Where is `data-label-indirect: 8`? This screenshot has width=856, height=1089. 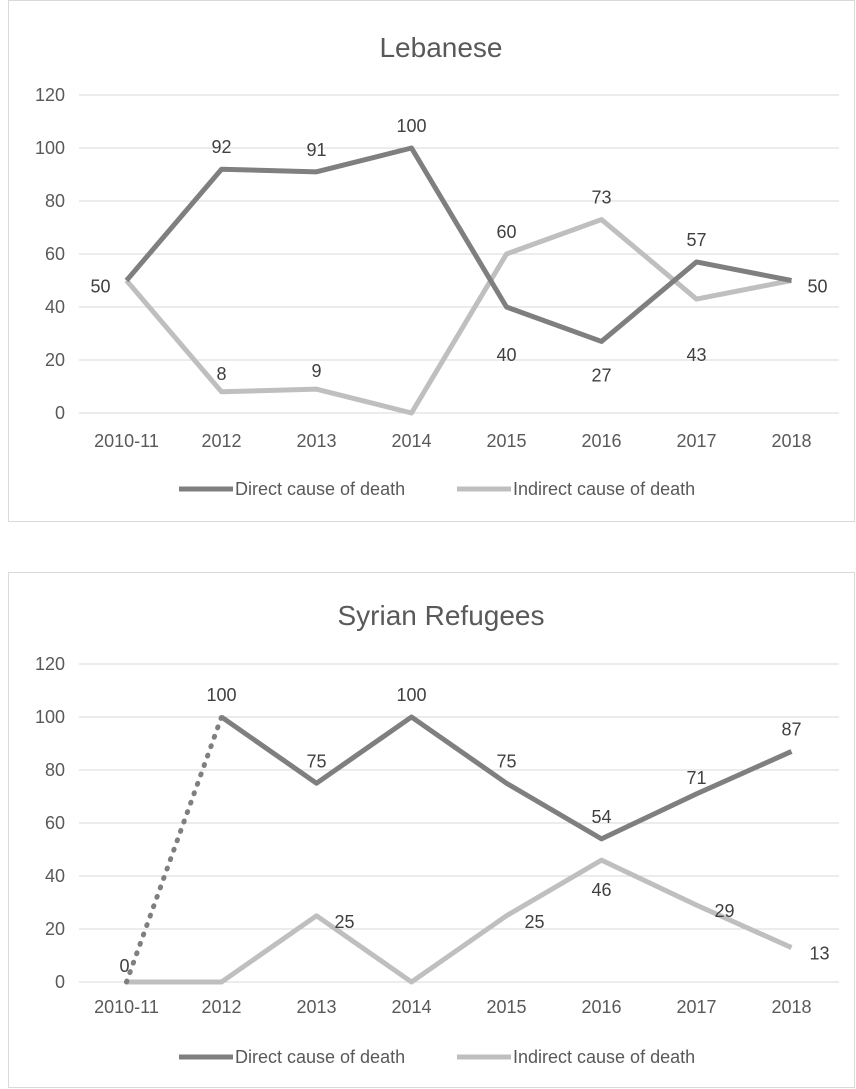 data-label-indirect: 8 is located at coordinates (221, 374).